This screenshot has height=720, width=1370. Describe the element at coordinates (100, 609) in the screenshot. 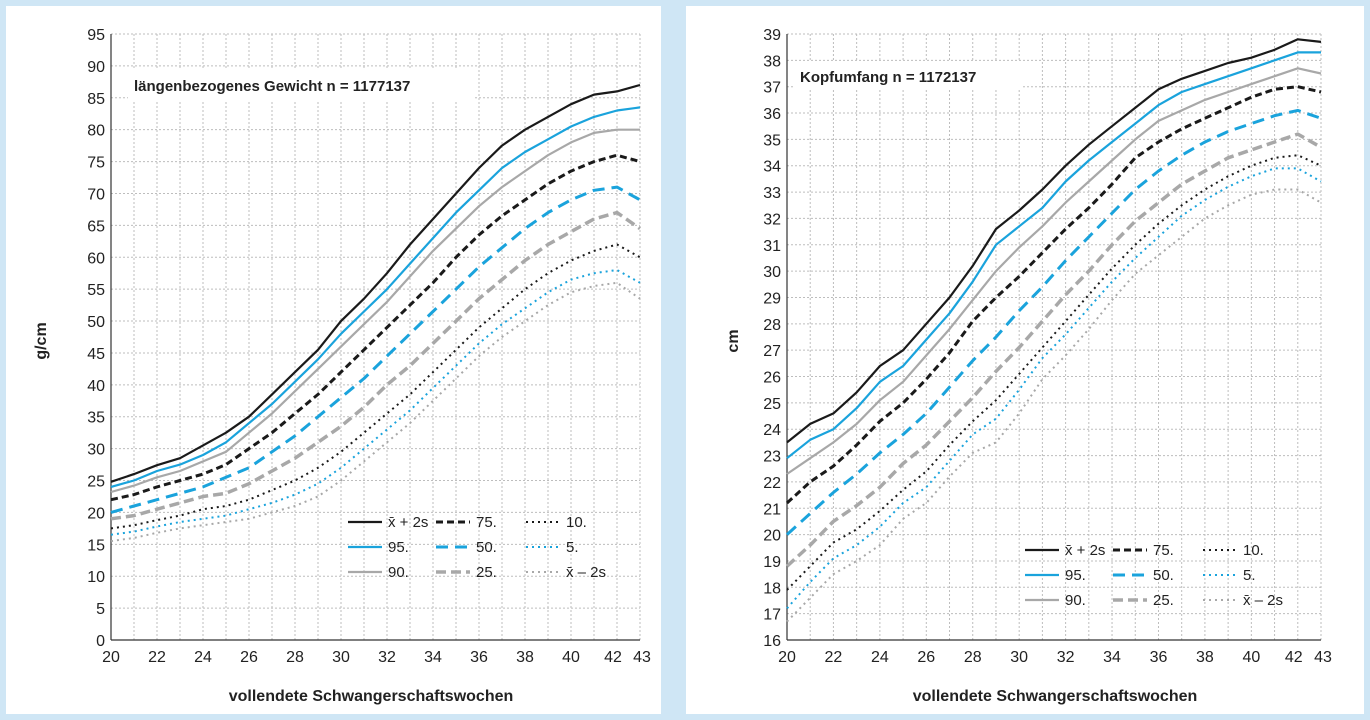

I see `y-tick-label: 5` at that location.